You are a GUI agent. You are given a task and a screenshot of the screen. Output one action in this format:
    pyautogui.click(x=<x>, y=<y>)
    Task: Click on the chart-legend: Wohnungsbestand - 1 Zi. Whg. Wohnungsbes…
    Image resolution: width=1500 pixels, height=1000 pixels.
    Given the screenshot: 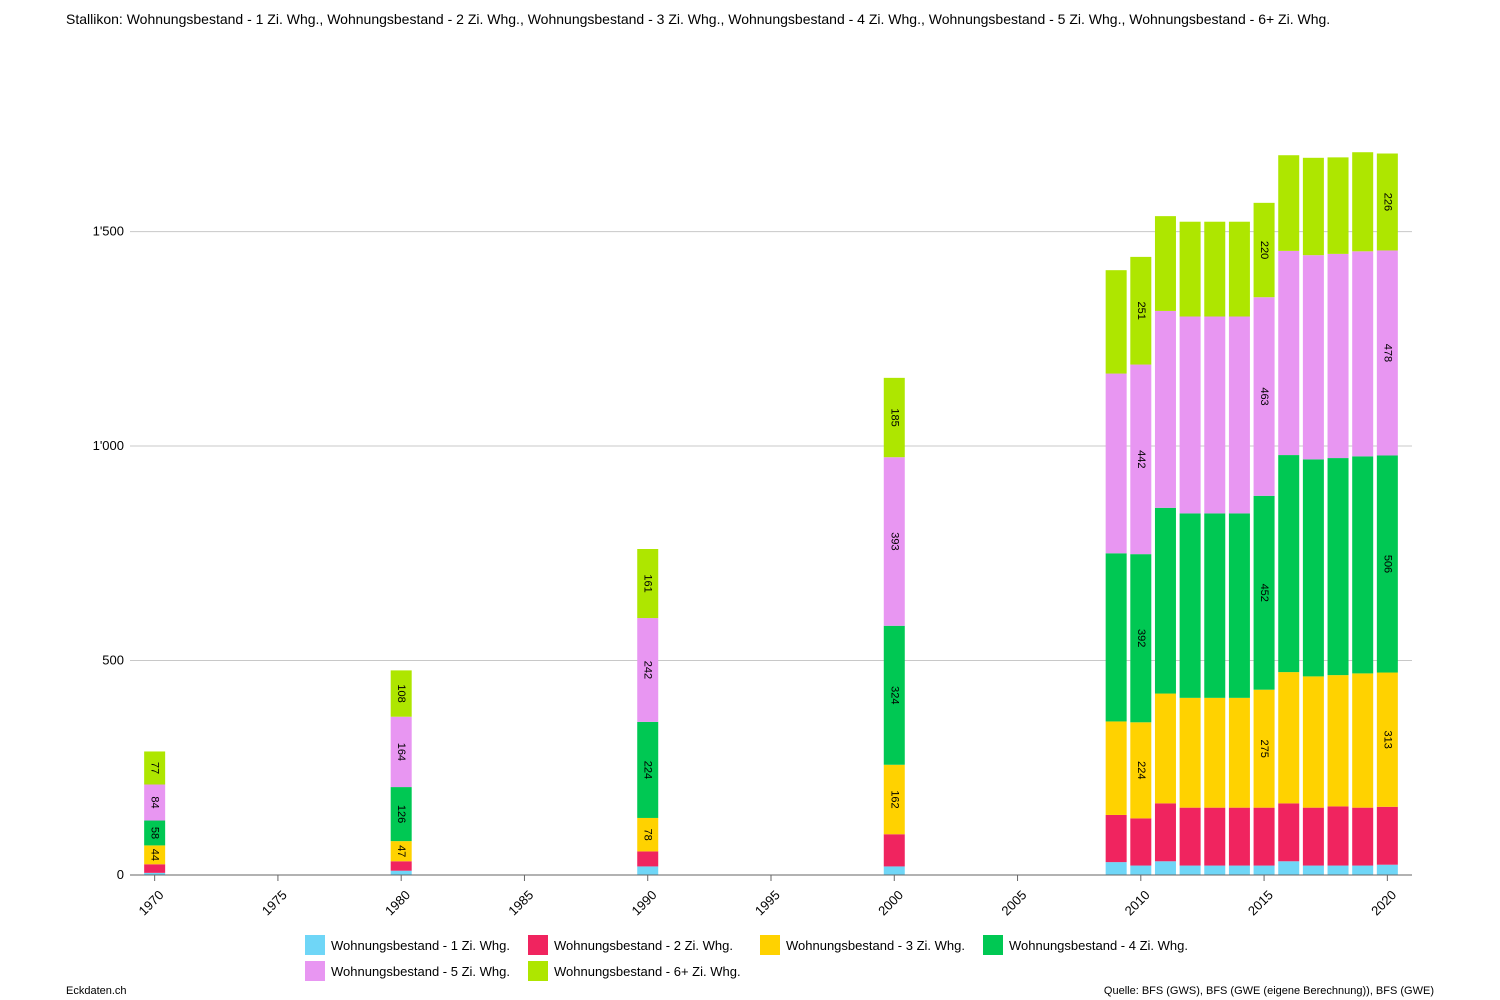 What is the action you would take?
    pyautogui.click(x=805, y=958)
    